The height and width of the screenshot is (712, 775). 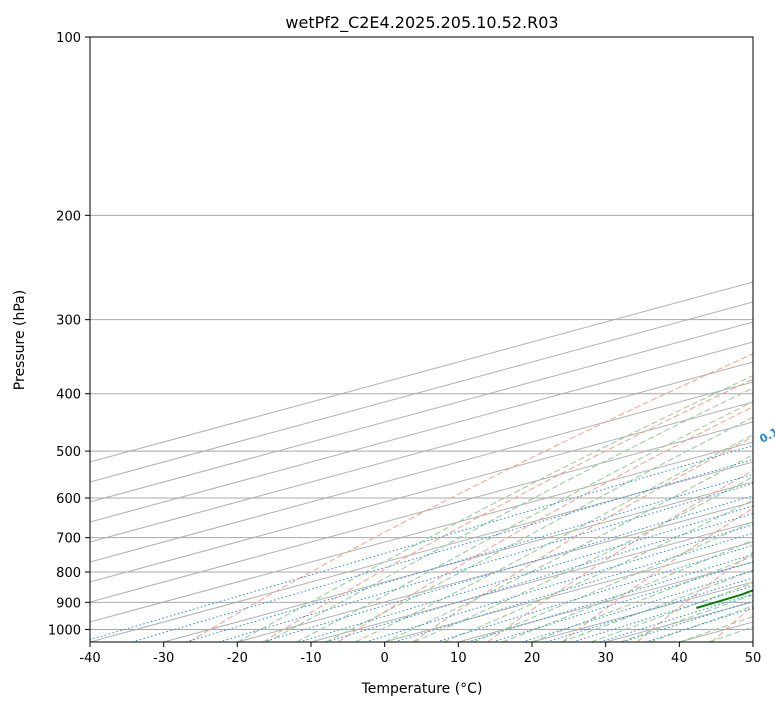 I want to click on isotherm-line, so click(x=764, y=339).